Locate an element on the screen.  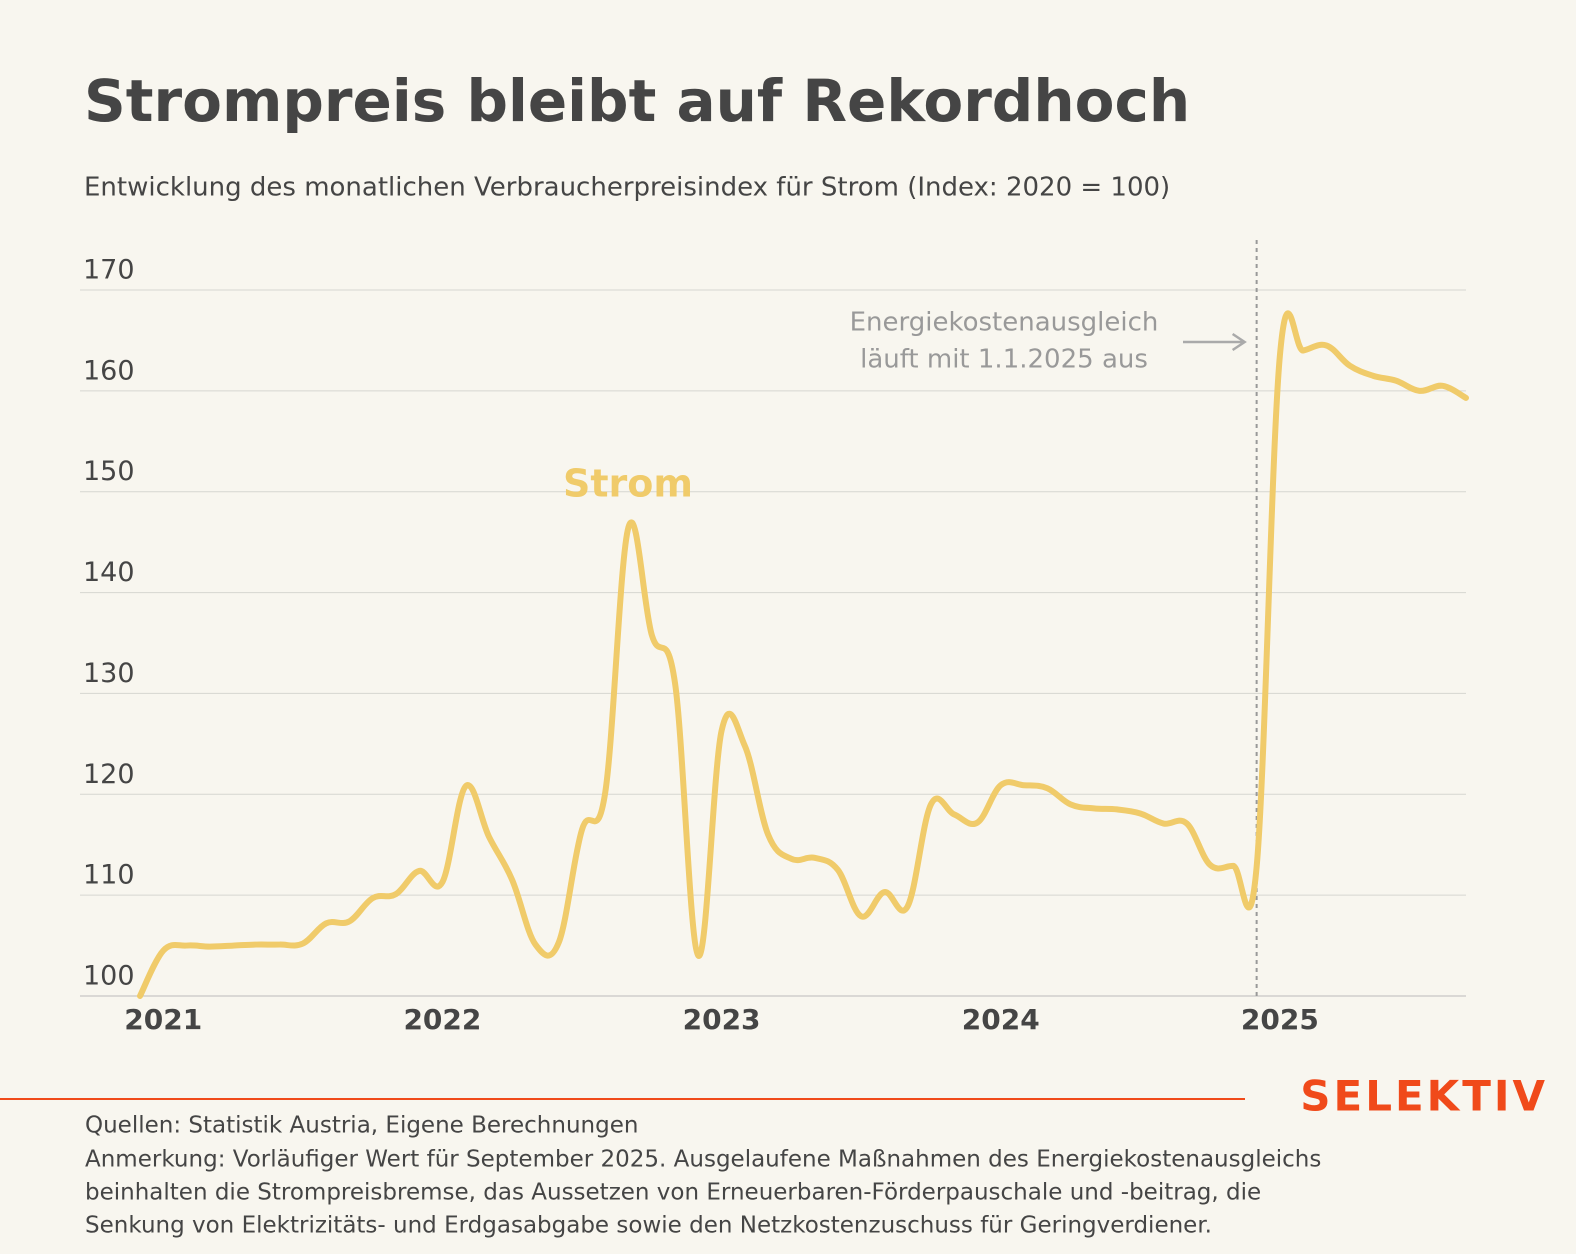
y-tick-label: 160 is located at coordinates (109, 370).